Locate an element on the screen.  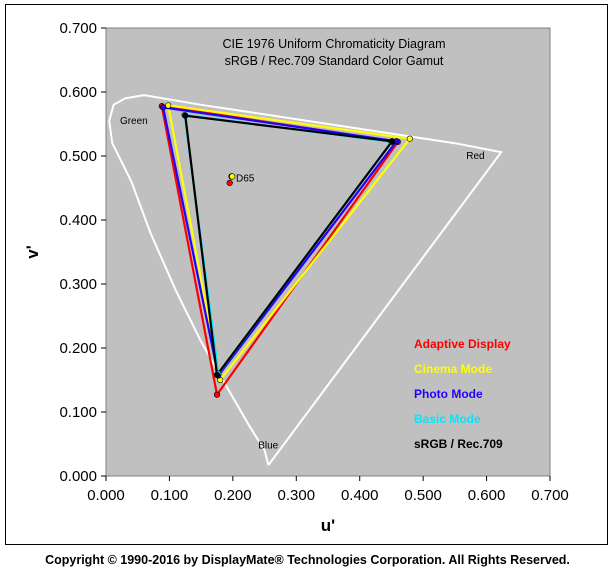
legend-entry: sRGB / Rec.709 is located at coordinates (458, 444).